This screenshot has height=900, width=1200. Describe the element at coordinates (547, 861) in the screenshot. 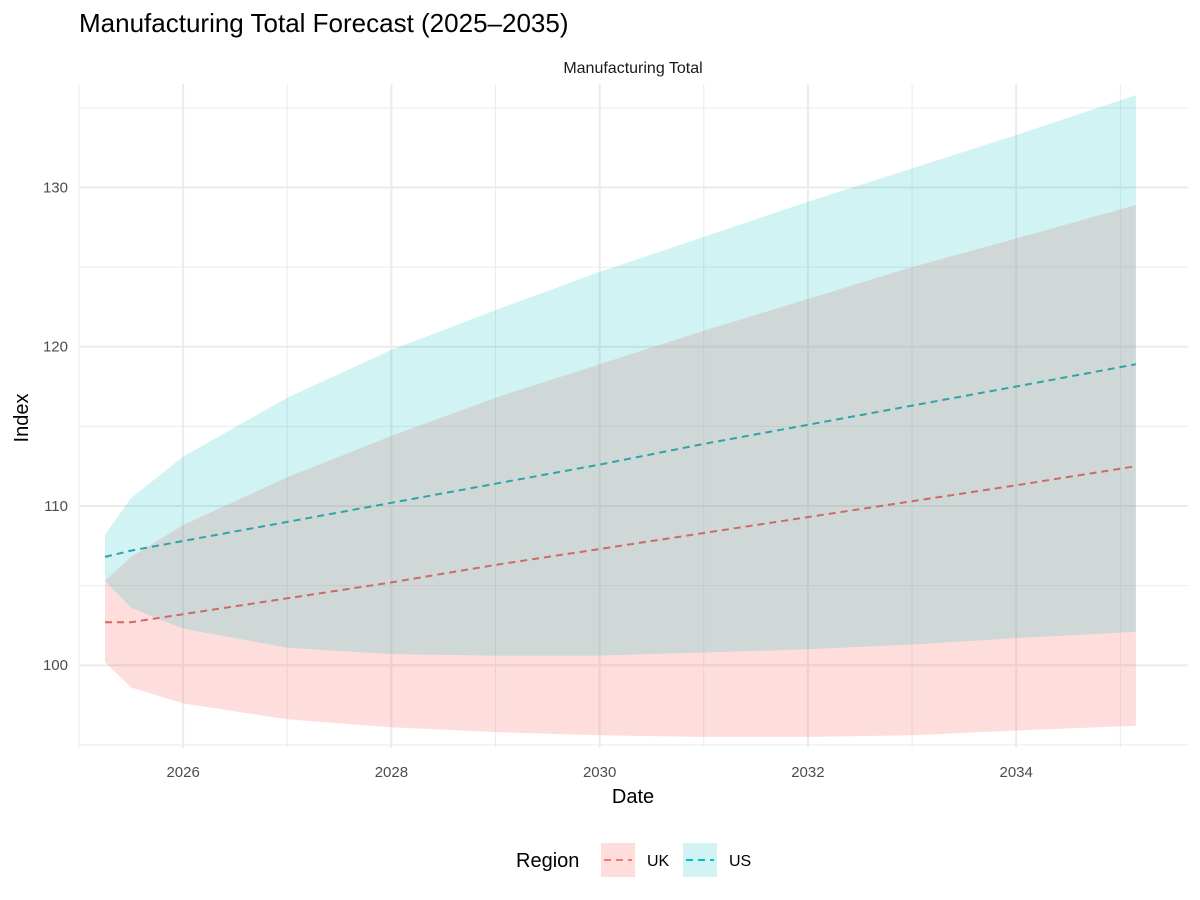

I see `legend-title: Region` at that location.